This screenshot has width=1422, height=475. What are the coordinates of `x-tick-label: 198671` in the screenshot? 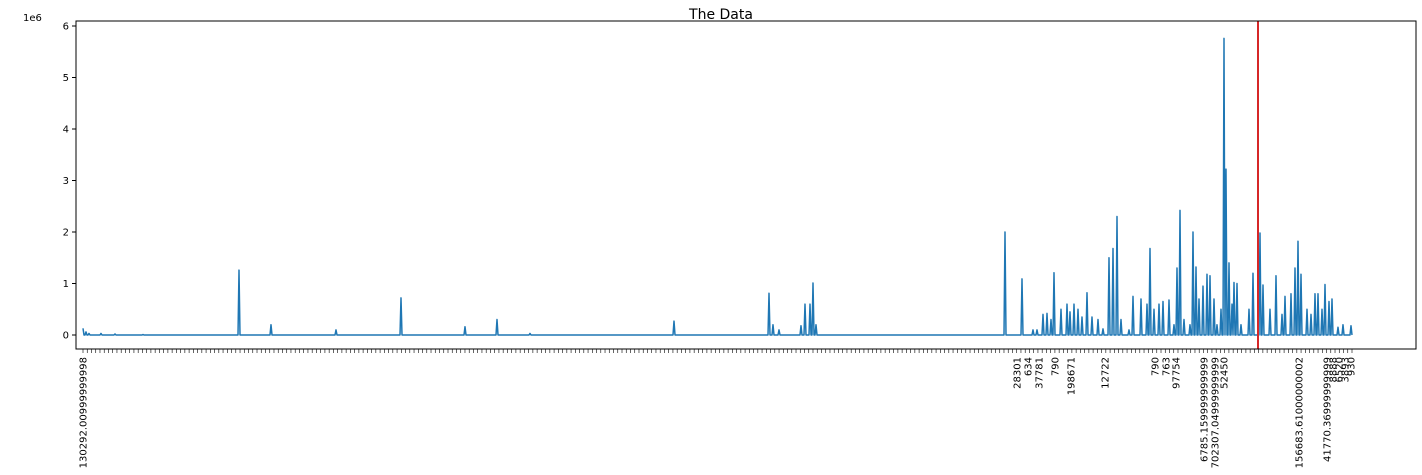 It's located at (1072, 376).